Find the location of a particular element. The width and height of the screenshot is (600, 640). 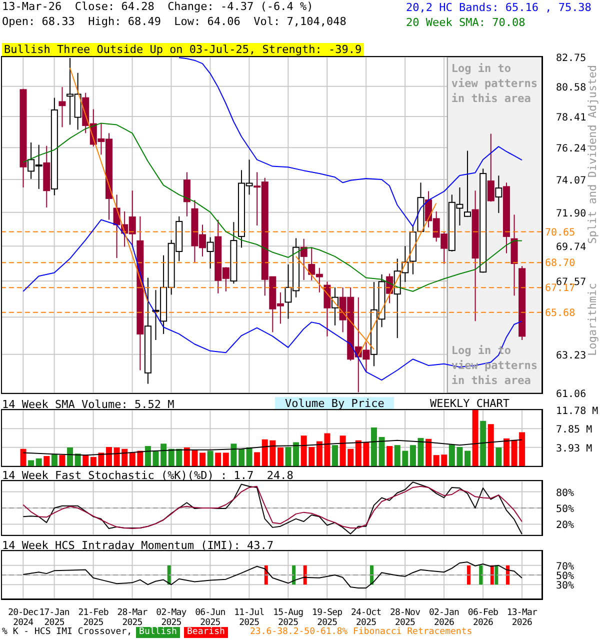

y-tick-label: 70% is located at coordinates (565, 566).